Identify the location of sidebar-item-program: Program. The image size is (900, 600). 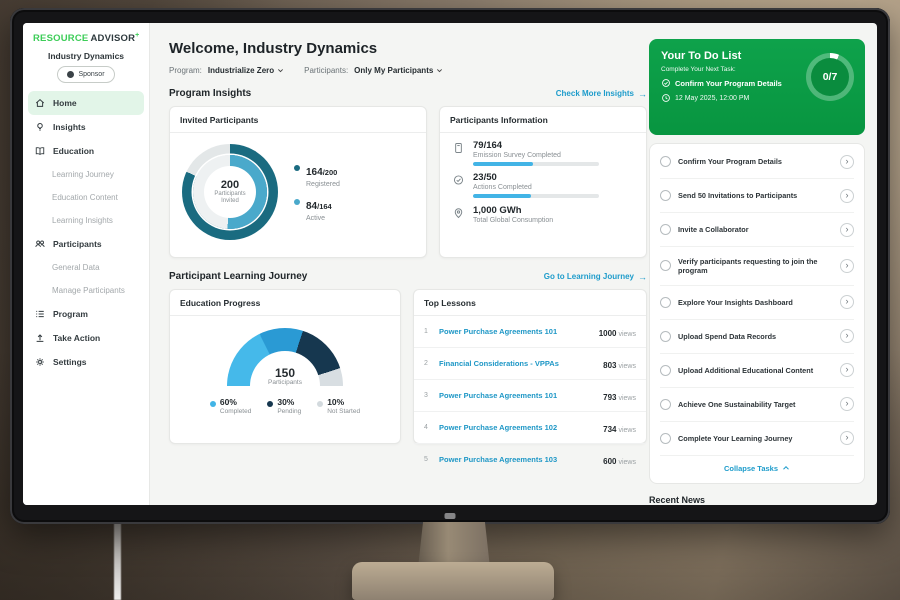
(86, 314).